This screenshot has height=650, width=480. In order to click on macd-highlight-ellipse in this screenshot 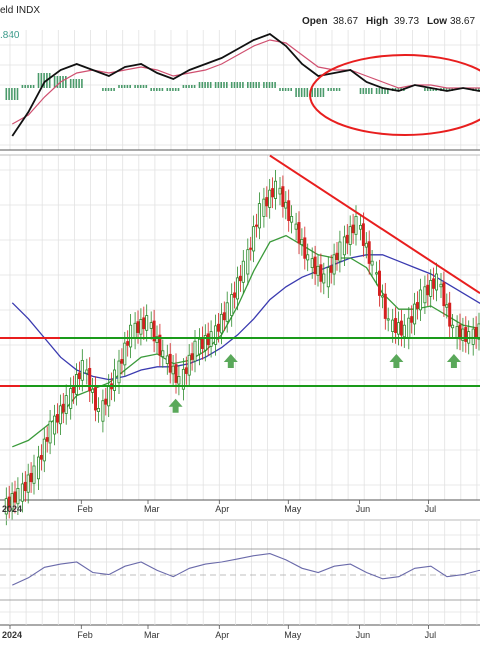, I will do `click(394, 95)`.